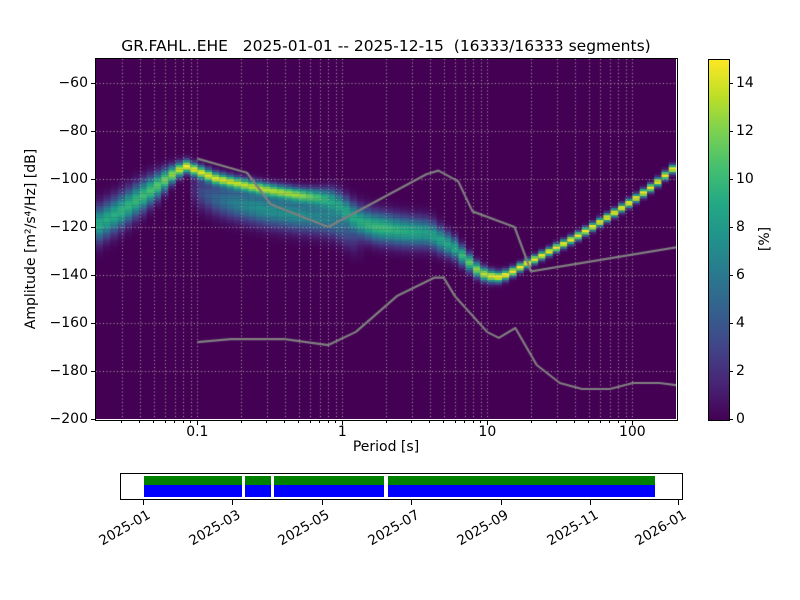 The height and width of the screenshot is (600, 800). What do you see at coordinates (68, 419) in the screenshot?
I see `y-tick-label: −200` at bounding box center [68, 419].